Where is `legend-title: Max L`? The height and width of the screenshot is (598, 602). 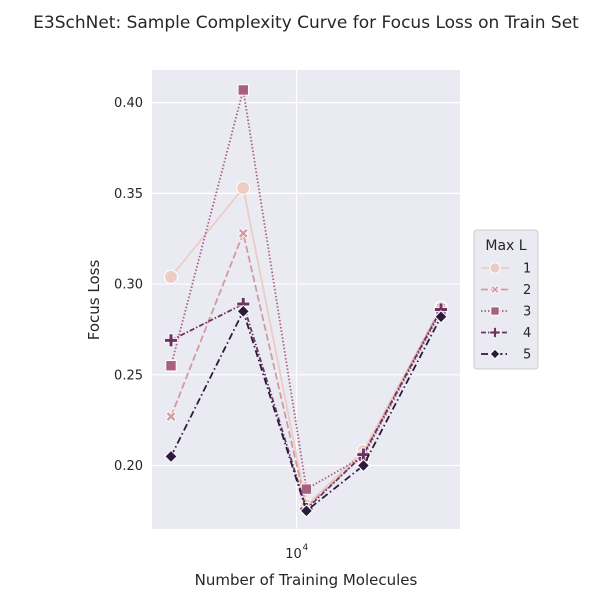
legend-title: Max L is located at coordinates (505, 246).